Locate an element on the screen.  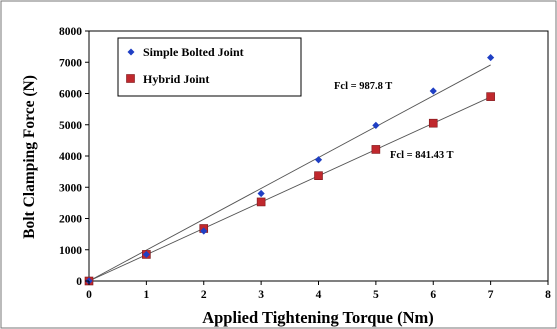
x-axis-ticks: 0 1 2 3 4 5 6 7 8 is located at coordinates (318, 291).